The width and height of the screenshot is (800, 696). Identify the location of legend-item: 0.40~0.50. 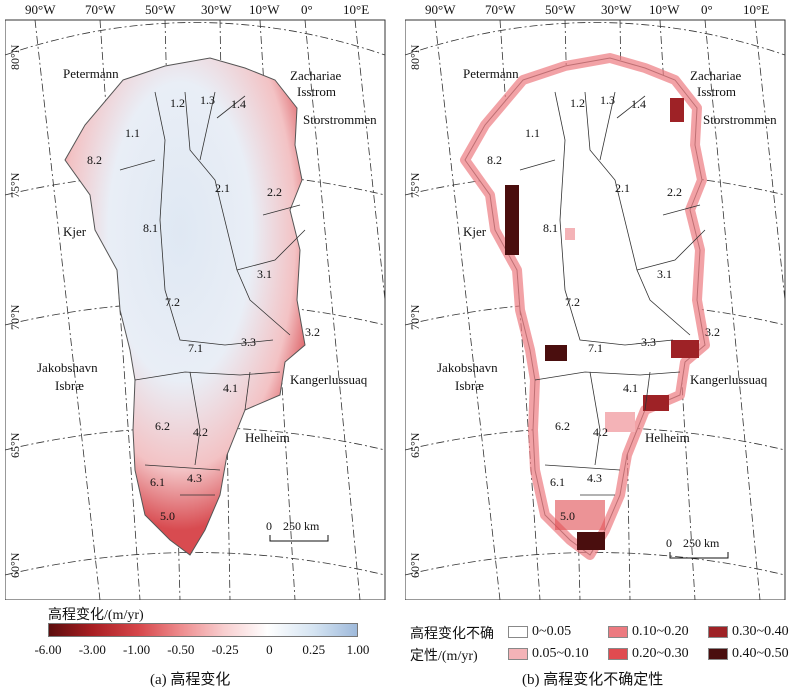
(748, 655).